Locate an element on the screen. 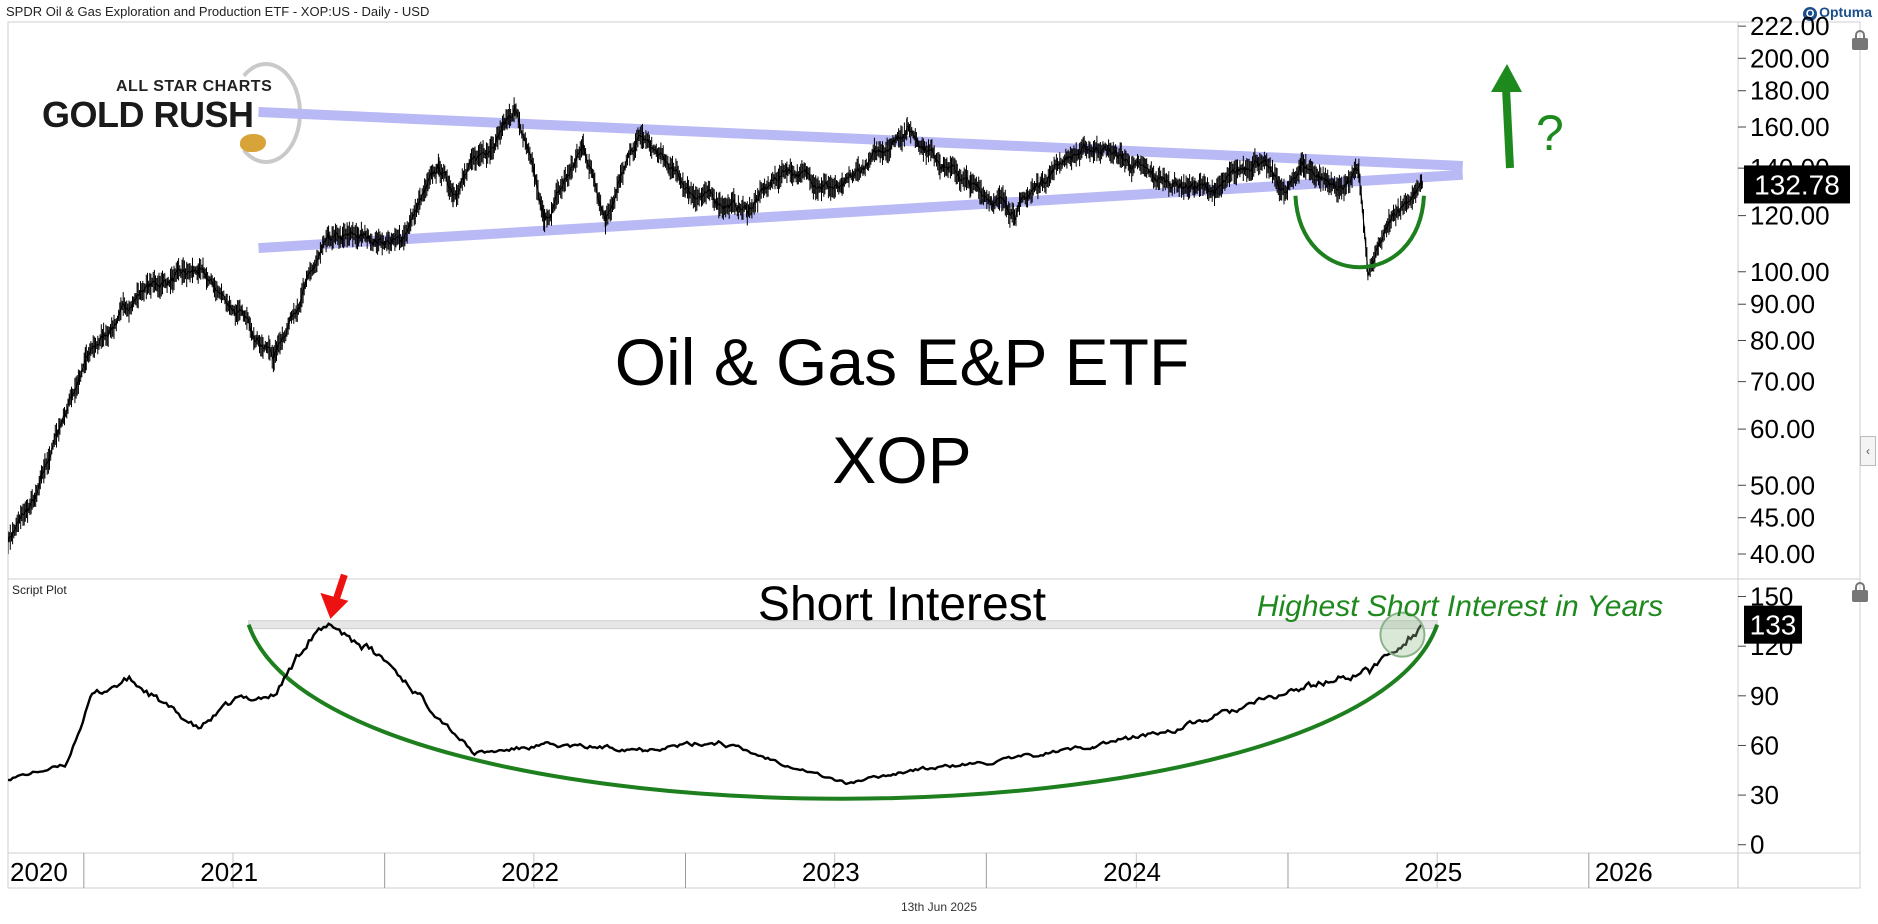 The height and width of the screenshot is (924, 1878). price-chart-subtitle: XOP is located at coordinates (901, 460).